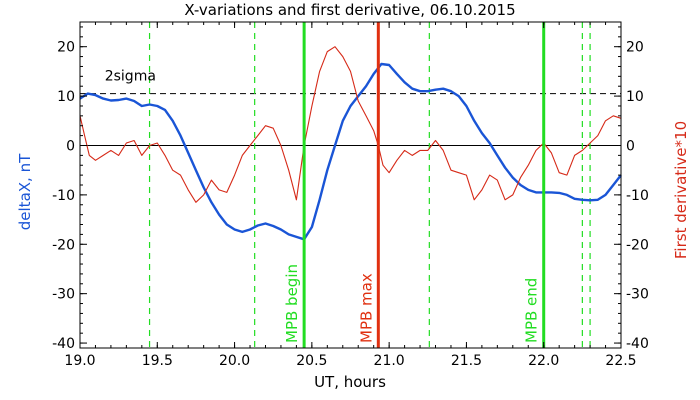 This screenshot has height=400, width=700. What do you see at coordinates (292, 303) in the screenshot?
I see `event-label-0: MPB begin` at bounding box center [292, 303].